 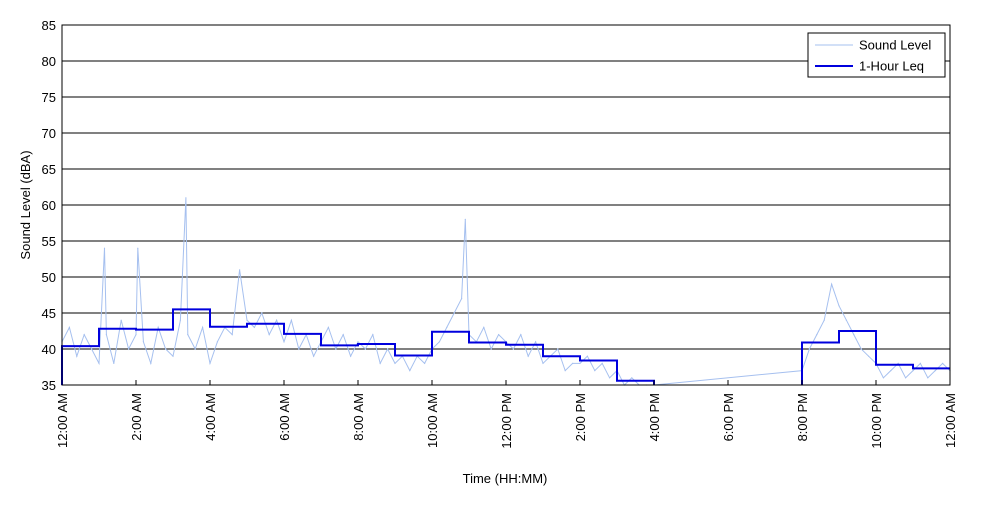 I want to click on x-tick-label: 10:00 AM, so click(x=432, y=420).